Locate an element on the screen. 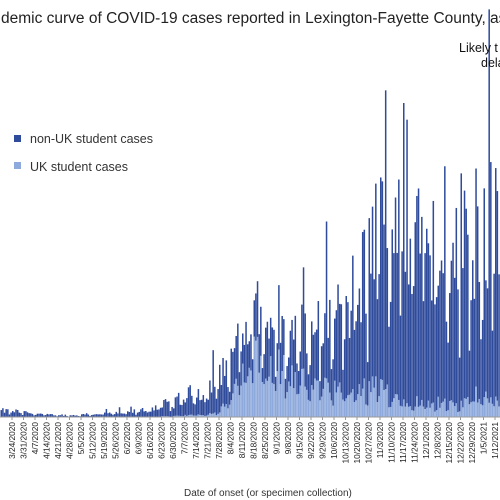 The width and height of the screenshot is (500, 500). annotation-line-1: Likely t is located at coordinates (478, 48).